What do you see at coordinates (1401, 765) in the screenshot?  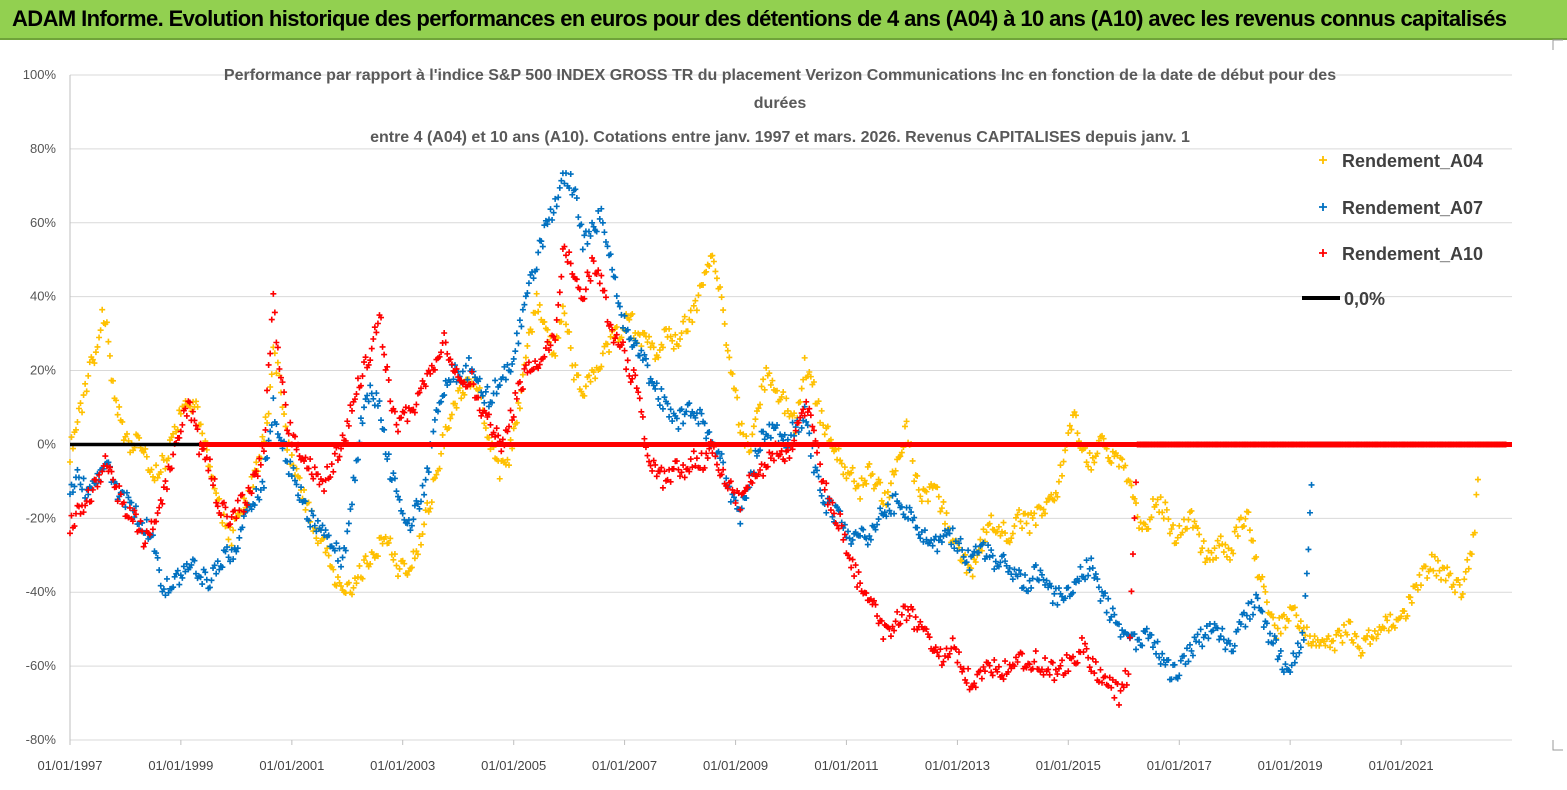 I see `x-tick-label: 01/01/2021` at bounding box center [1401, 765].